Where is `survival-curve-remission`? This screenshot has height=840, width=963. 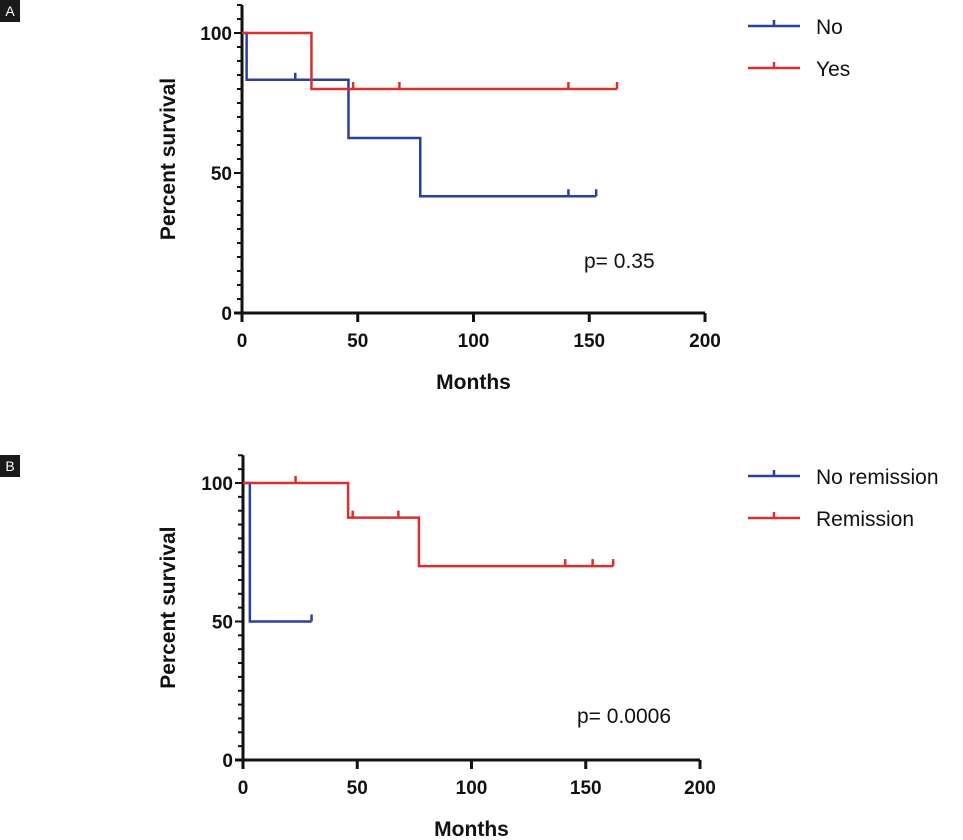
survival-curve-remission is located at coordinates (428, 524).